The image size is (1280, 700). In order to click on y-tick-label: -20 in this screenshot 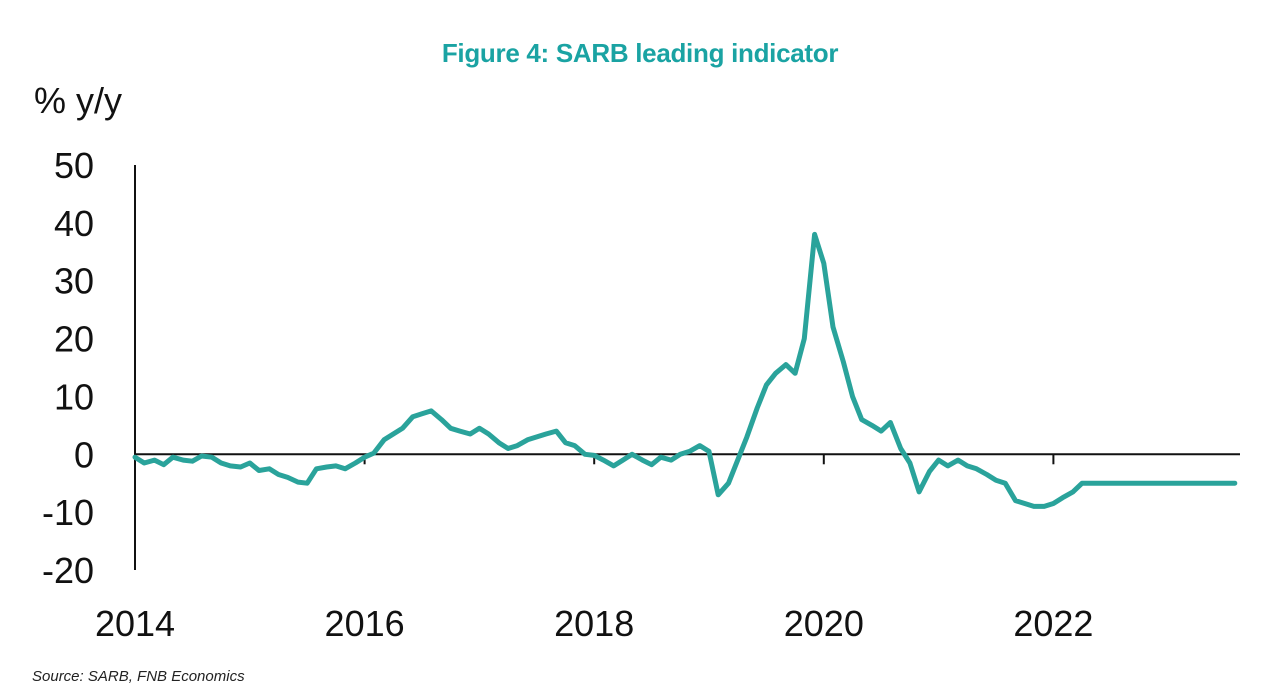, I will do `click(68, 570)`.